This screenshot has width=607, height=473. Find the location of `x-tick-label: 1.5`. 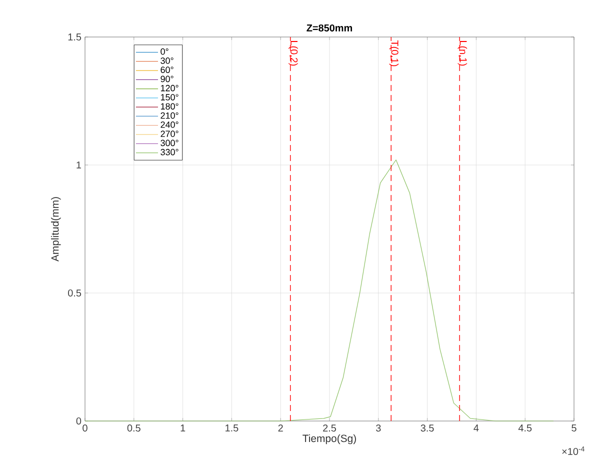

x-tick-label: 1.5 is located at coordinates (232, 428).